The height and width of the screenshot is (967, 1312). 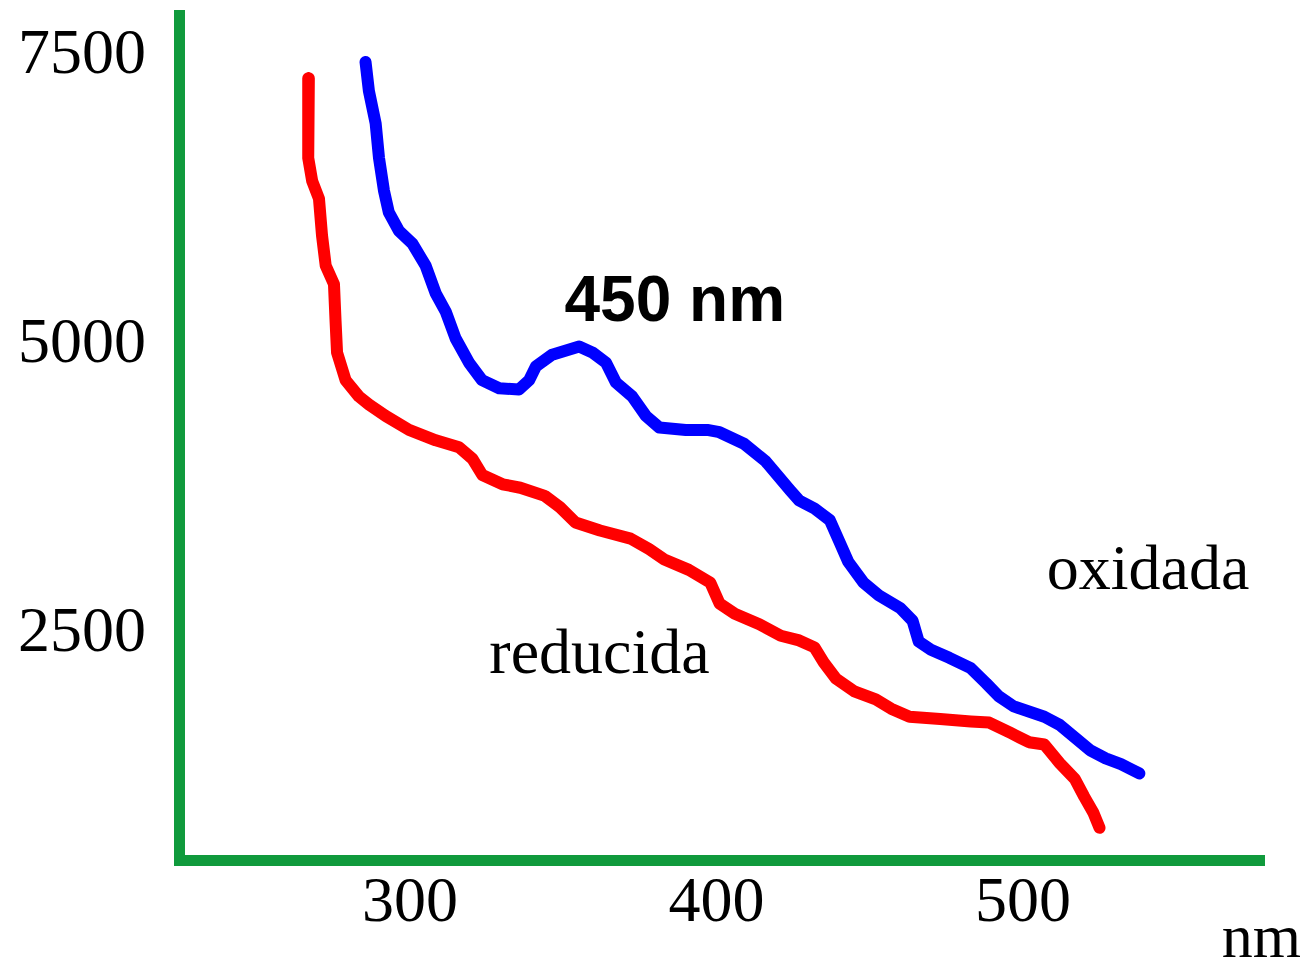 I want to click on y-tick-label: 5000, so click(x=82, y=341).